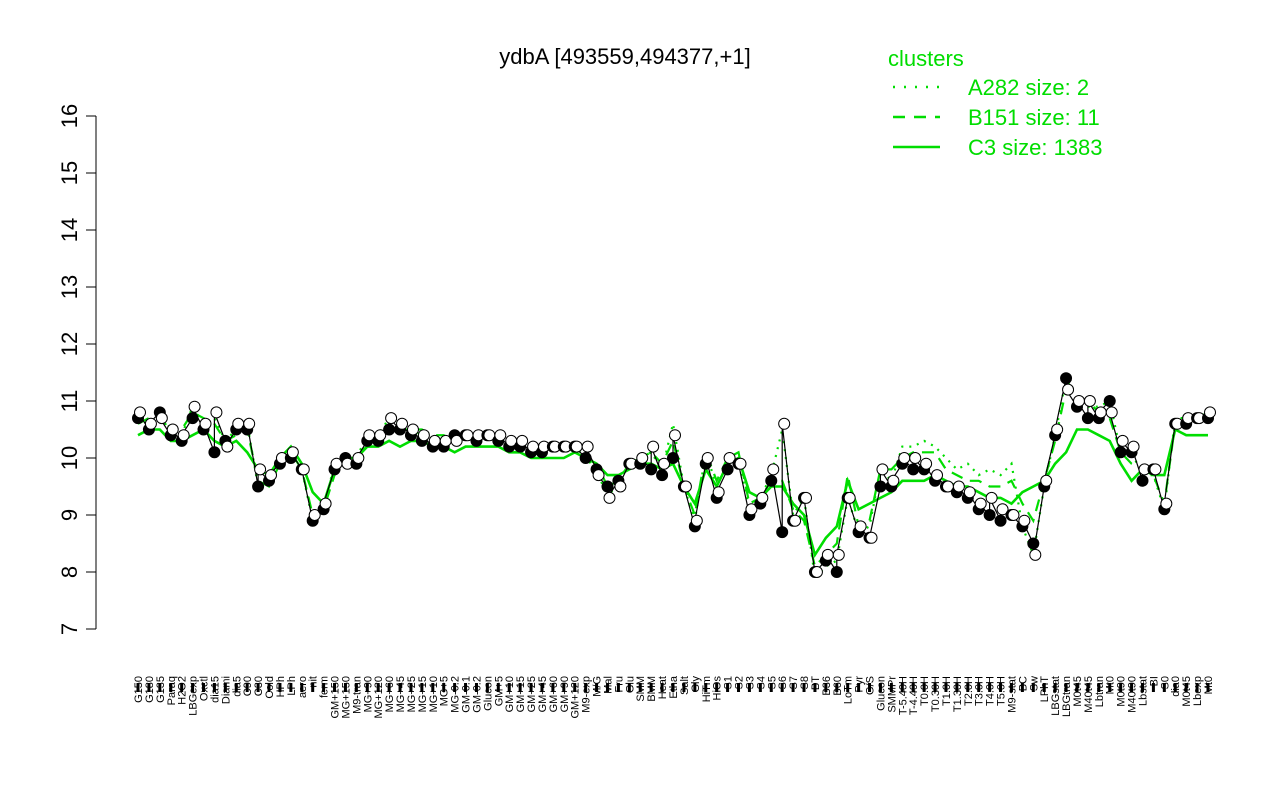 This screenshot has height=800, width=1280. I want to click on x-tick-label: T4.0H, so click(991, 691).